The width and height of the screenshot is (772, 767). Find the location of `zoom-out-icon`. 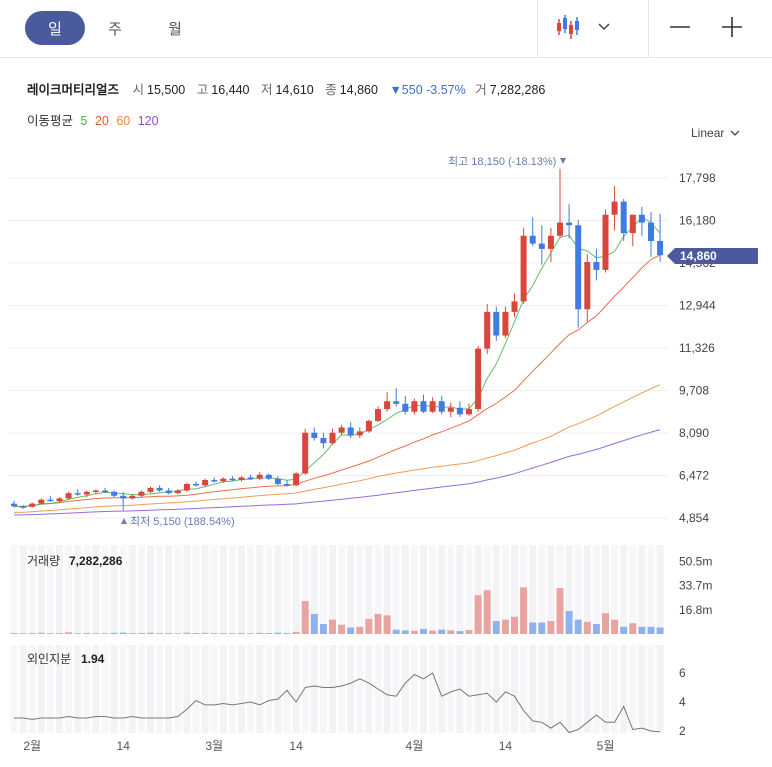

zoom-out-icon is located at coordinates (680, 27).